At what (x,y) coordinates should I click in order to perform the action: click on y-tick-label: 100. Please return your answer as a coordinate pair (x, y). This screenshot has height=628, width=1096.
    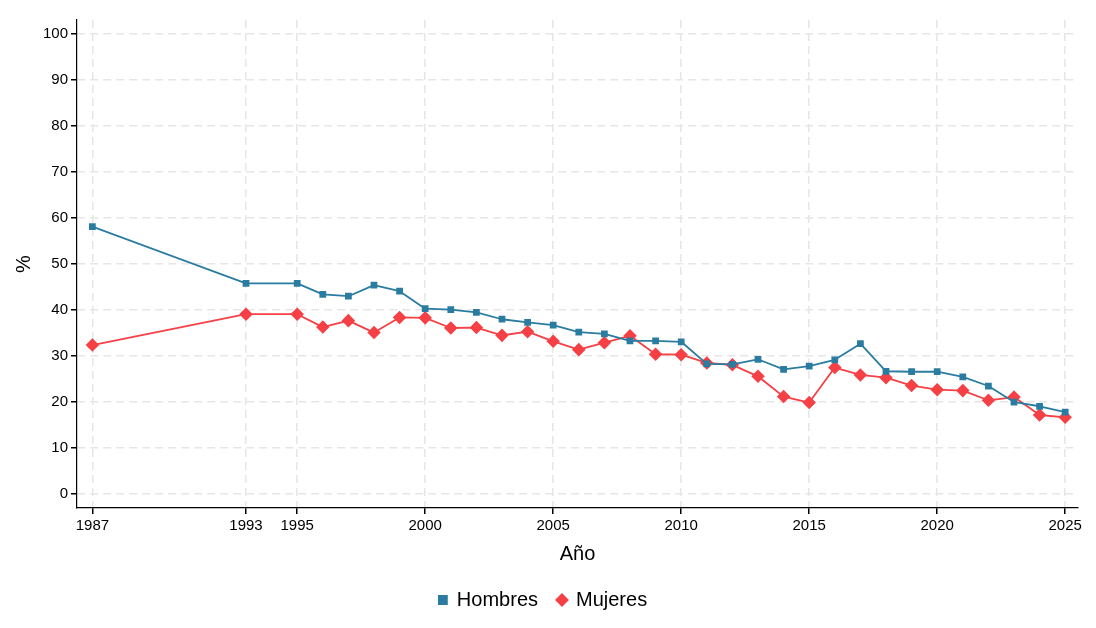
    Looking at the image, I should click on (56, 32).